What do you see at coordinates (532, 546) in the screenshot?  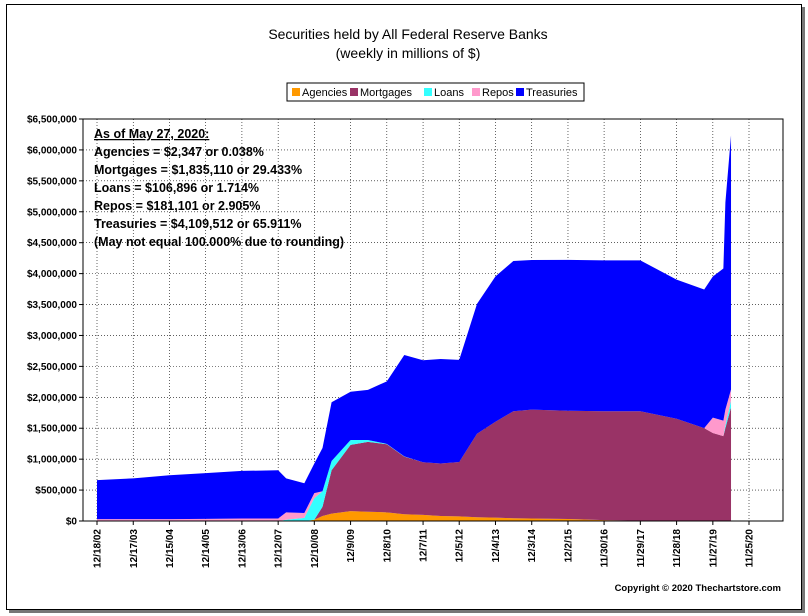 I see `x-tick-label: 12/3/14` at bounding box center [532, 546].